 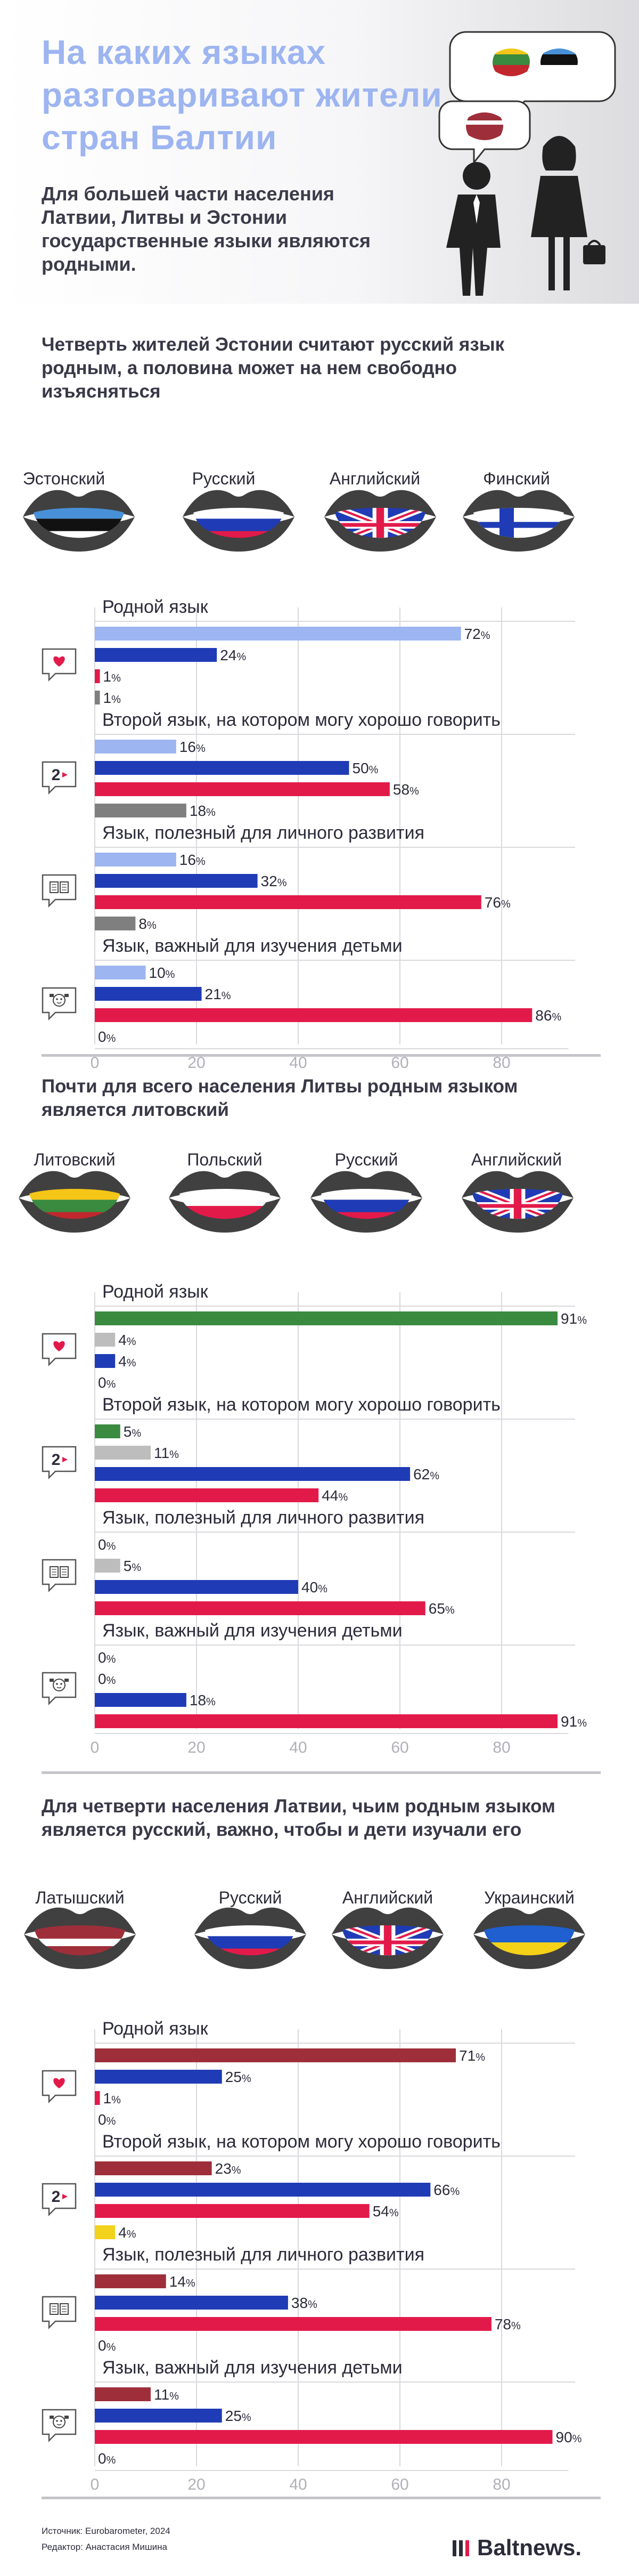 I want to click on header-illustration, so click(x=527, y=163).